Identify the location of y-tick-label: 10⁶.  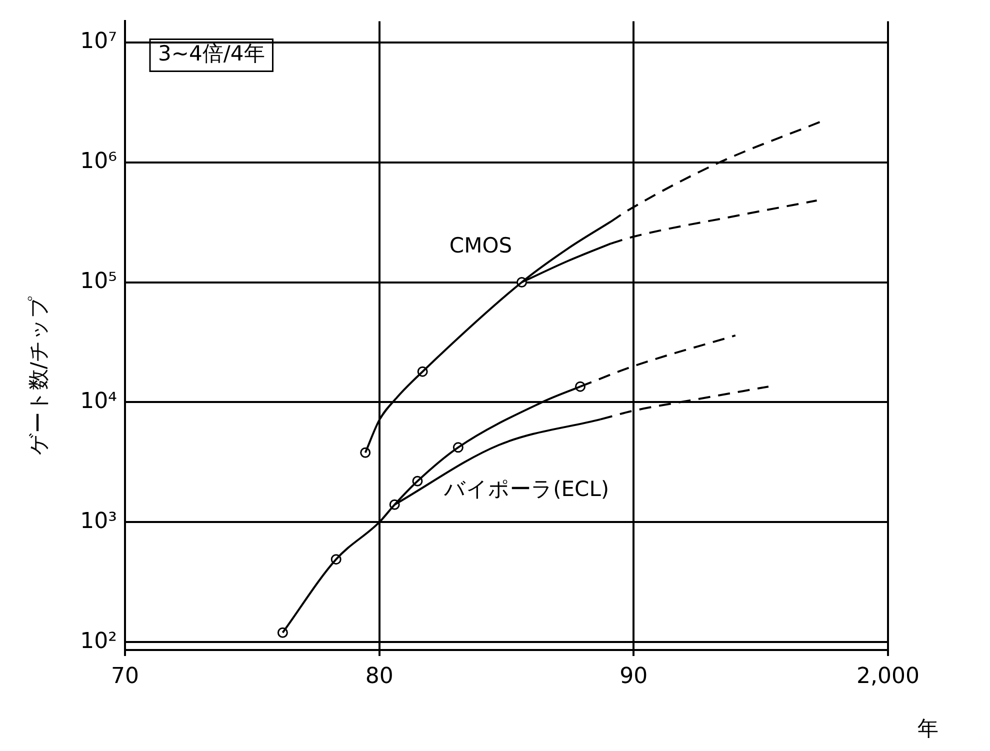
(99, 161).